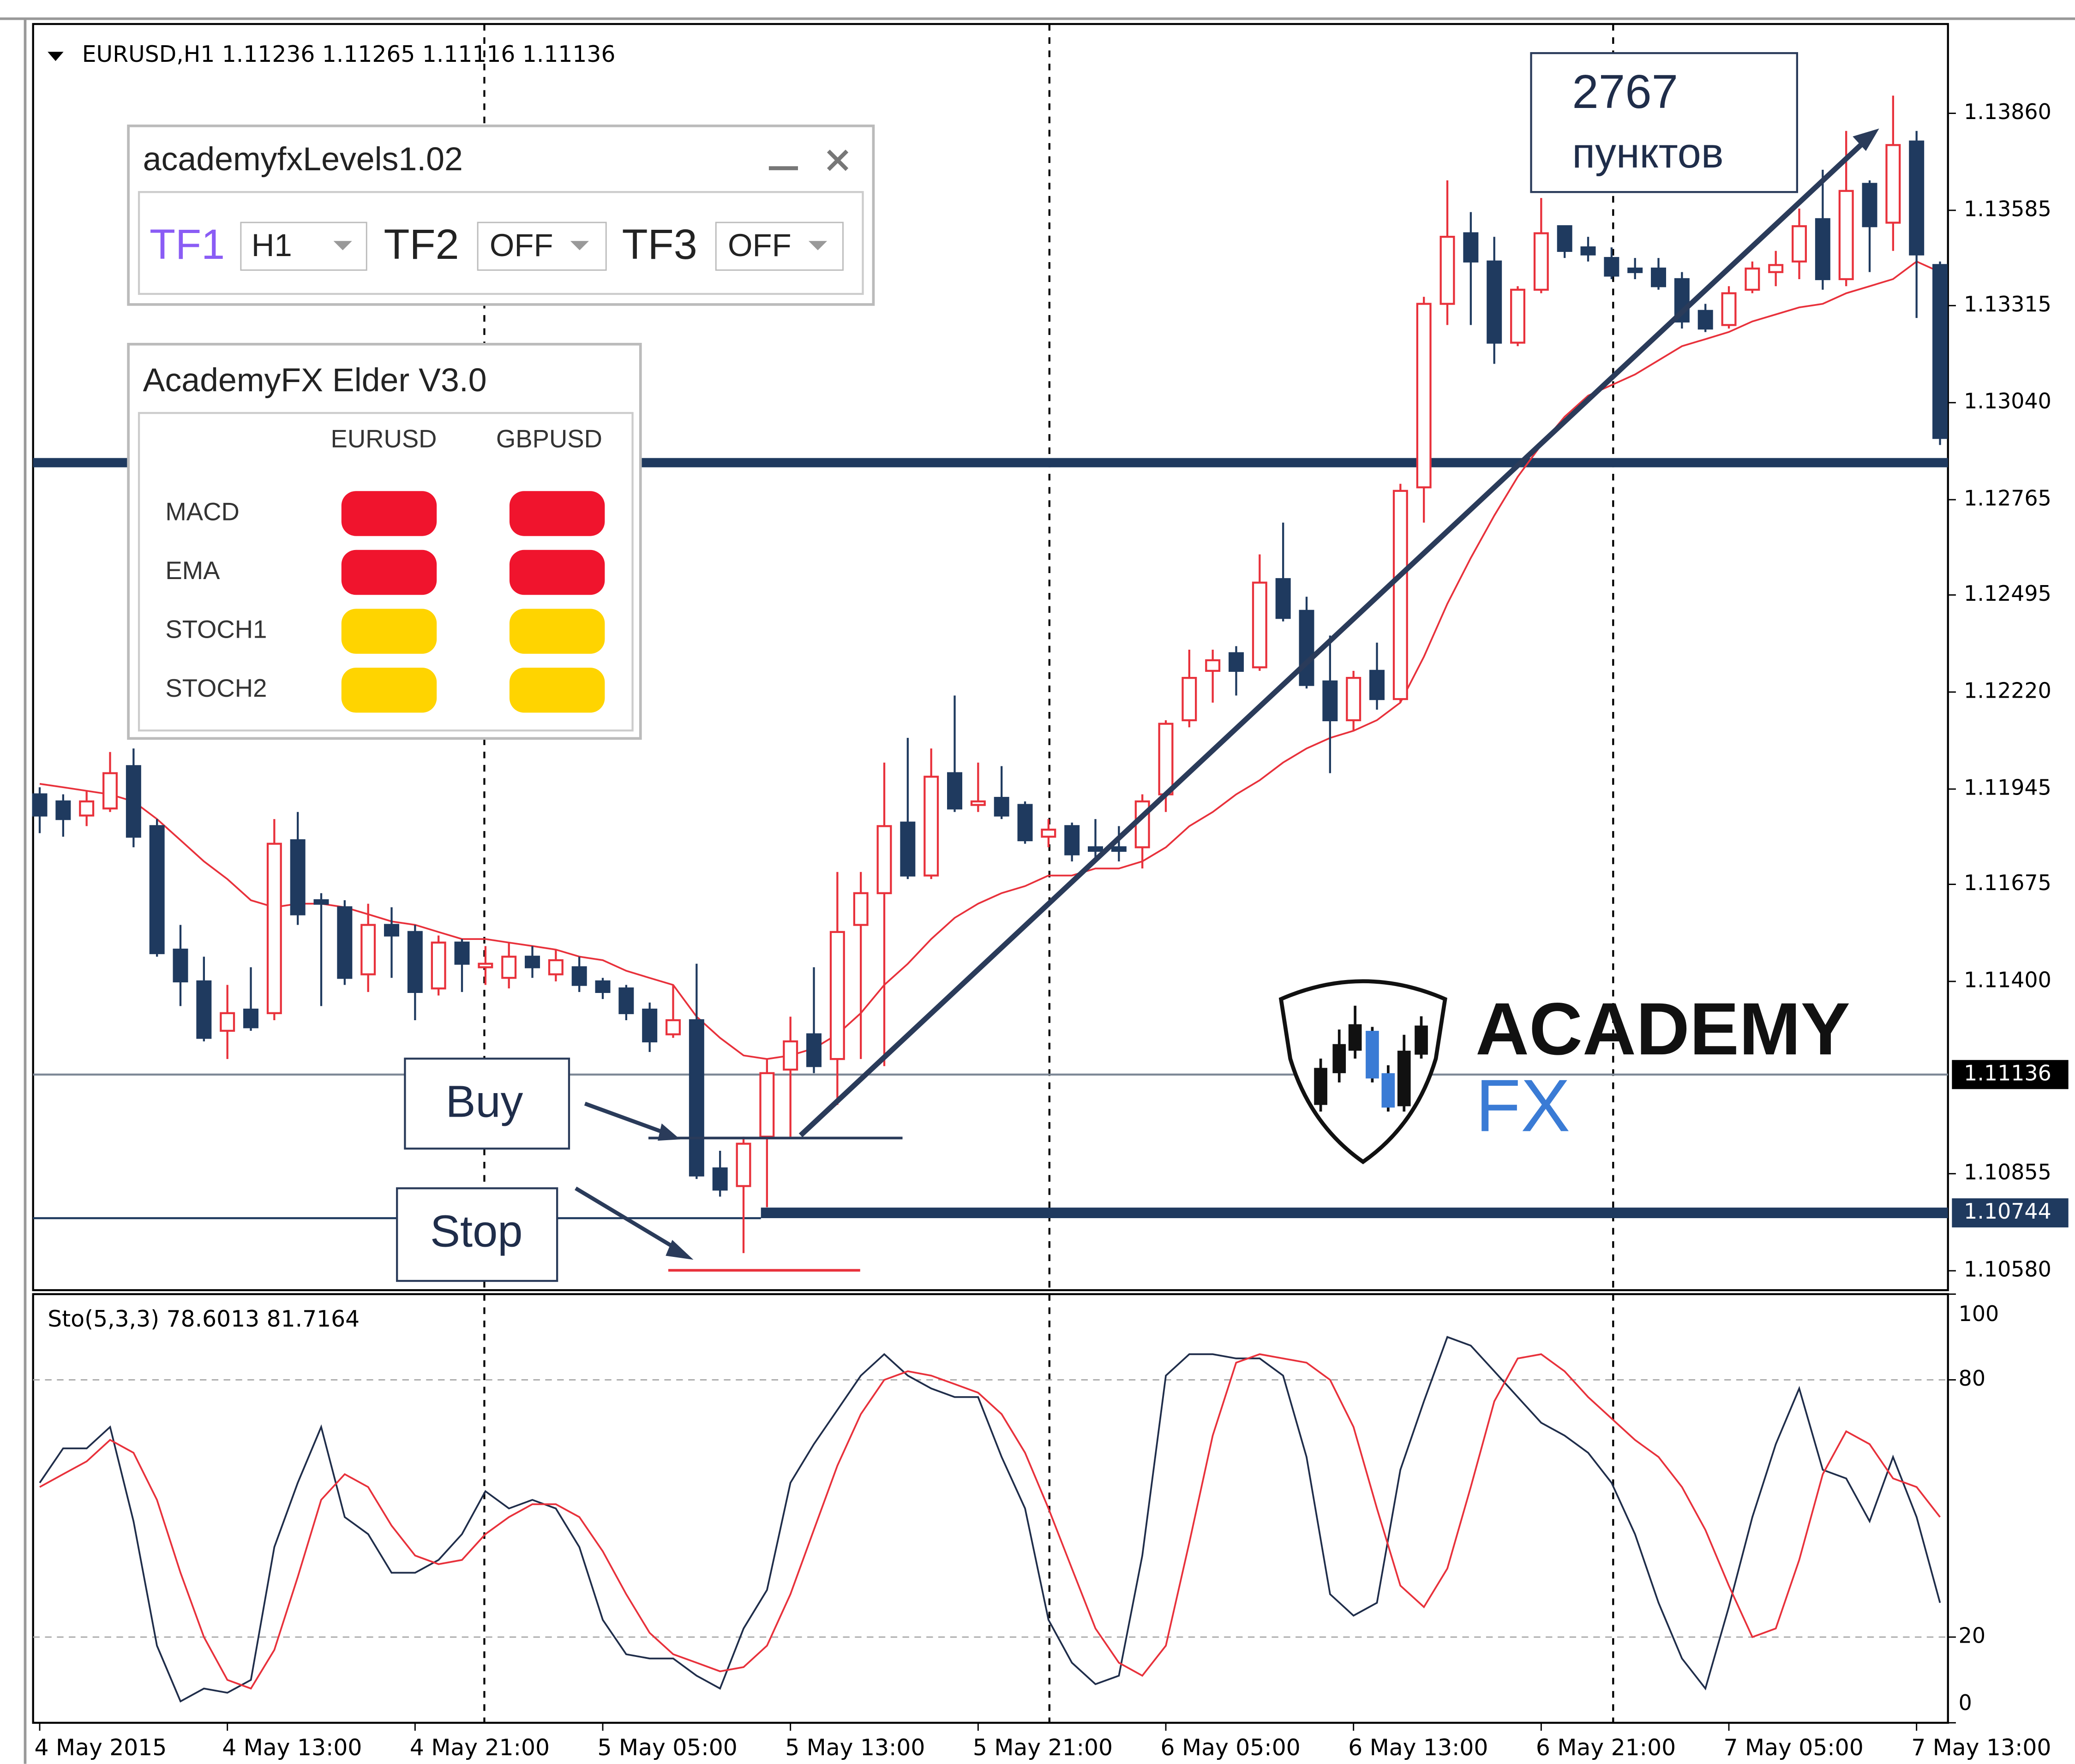 The height and width of the screenshot is (1764, 2075). What do you see at coordinates (192, 570) in the screenshot?
I see `row-name: EMA` at bounding box center [192, 570].